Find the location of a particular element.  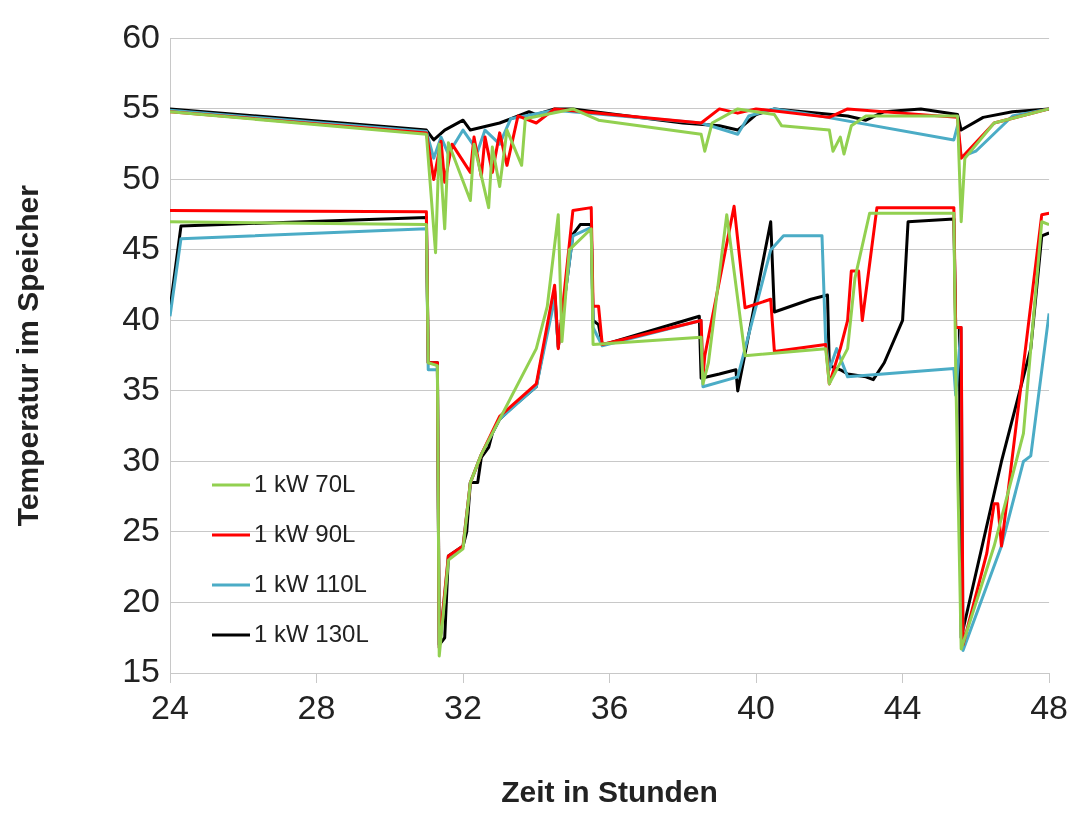

y-tick-label: 35 is located at coordinates (141, 388).